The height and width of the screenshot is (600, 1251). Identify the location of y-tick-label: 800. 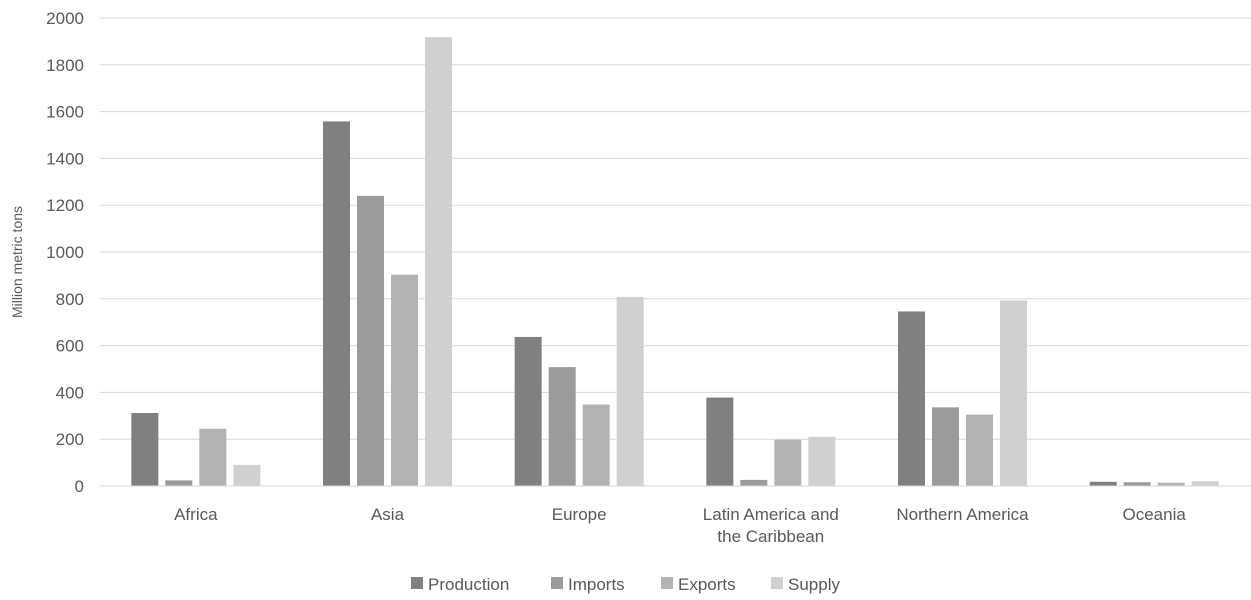
(70, 299).